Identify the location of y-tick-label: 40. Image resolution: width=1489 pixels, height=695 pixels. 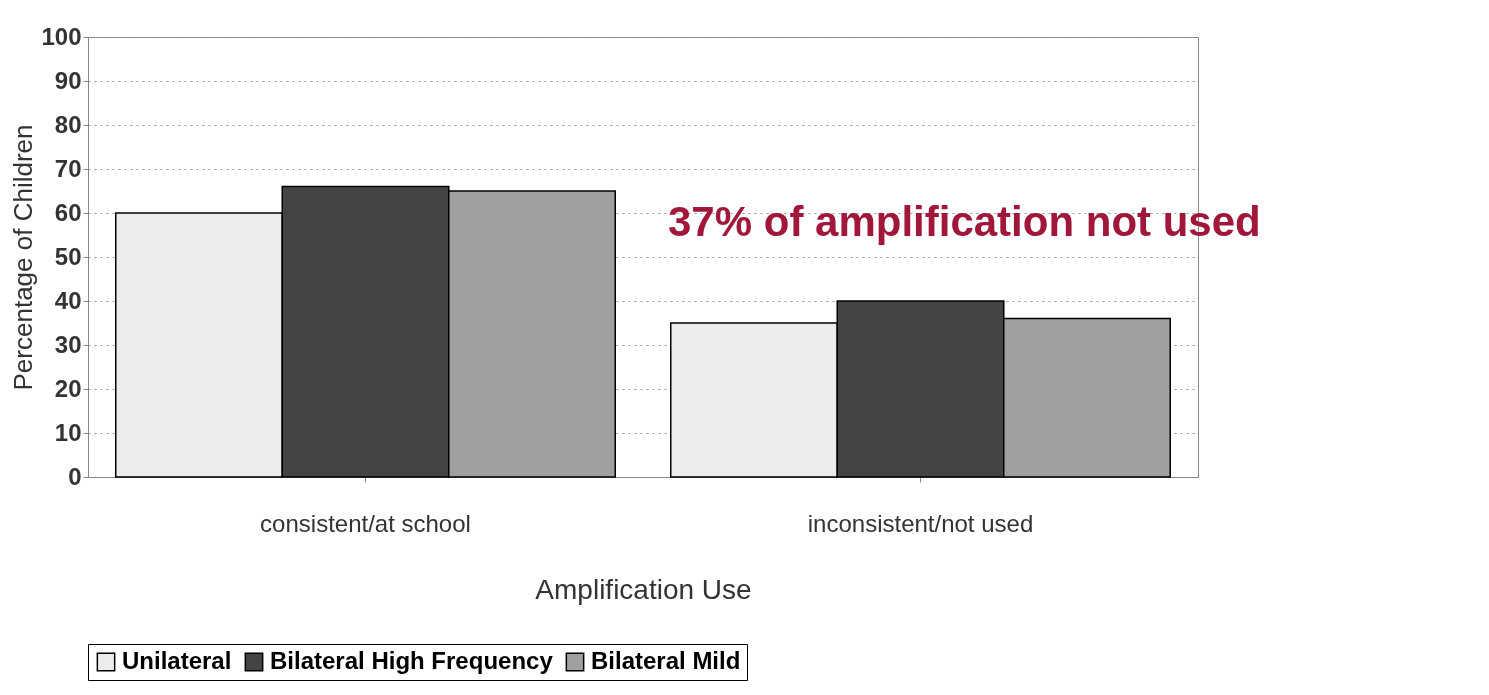
(68, 300).